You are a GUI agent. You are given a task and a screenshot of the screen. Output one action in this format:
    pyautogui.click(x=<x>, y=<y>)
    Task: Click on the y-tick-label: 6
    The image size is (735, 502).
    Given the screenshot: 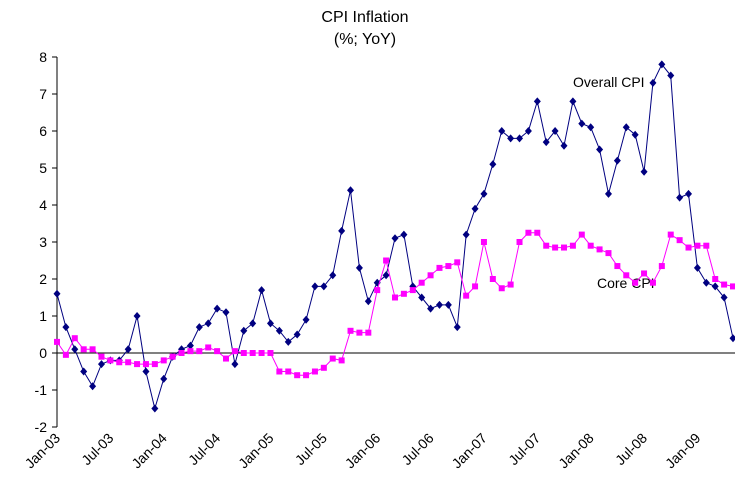 What is the action you would take?
    pyautogui.click(x=43, y=131)
    